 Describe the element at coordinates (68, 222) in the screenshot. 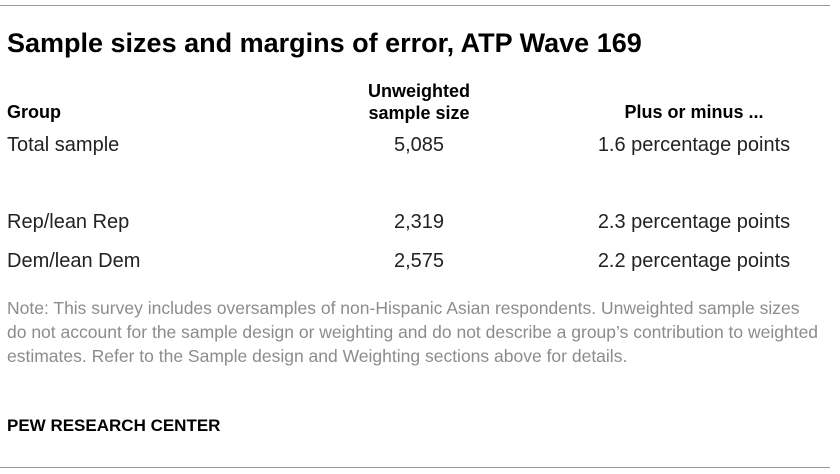

I see `row-group-cell: Rep/lean Rep` at that location.